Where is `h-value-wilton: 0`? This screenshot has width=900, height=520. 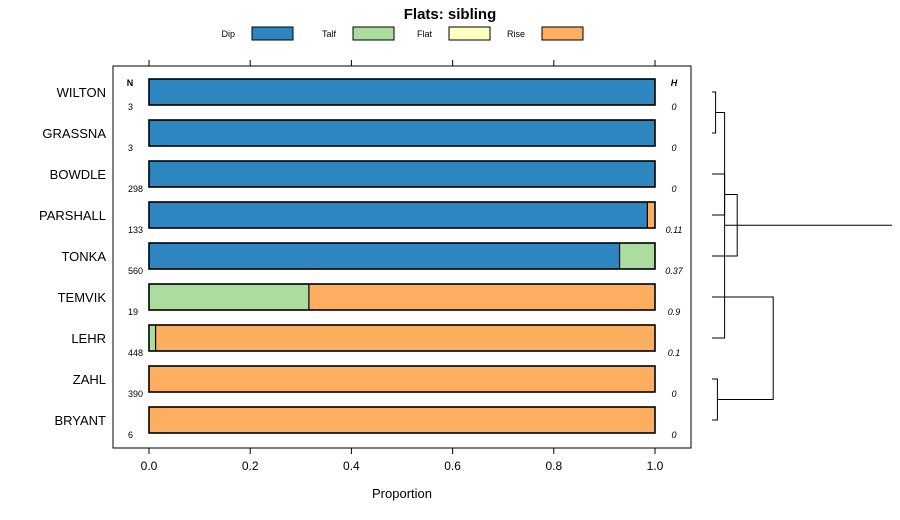
h-value-wilton: 0 is located at coordinates (673, 107).